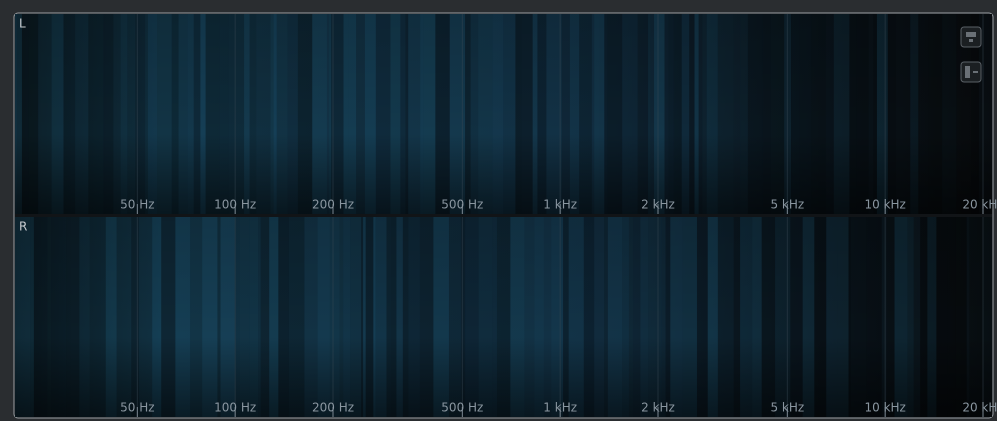 The height and width of the screenshot is (421, 997). I want to click on channel-label: L, so click(22, 24).